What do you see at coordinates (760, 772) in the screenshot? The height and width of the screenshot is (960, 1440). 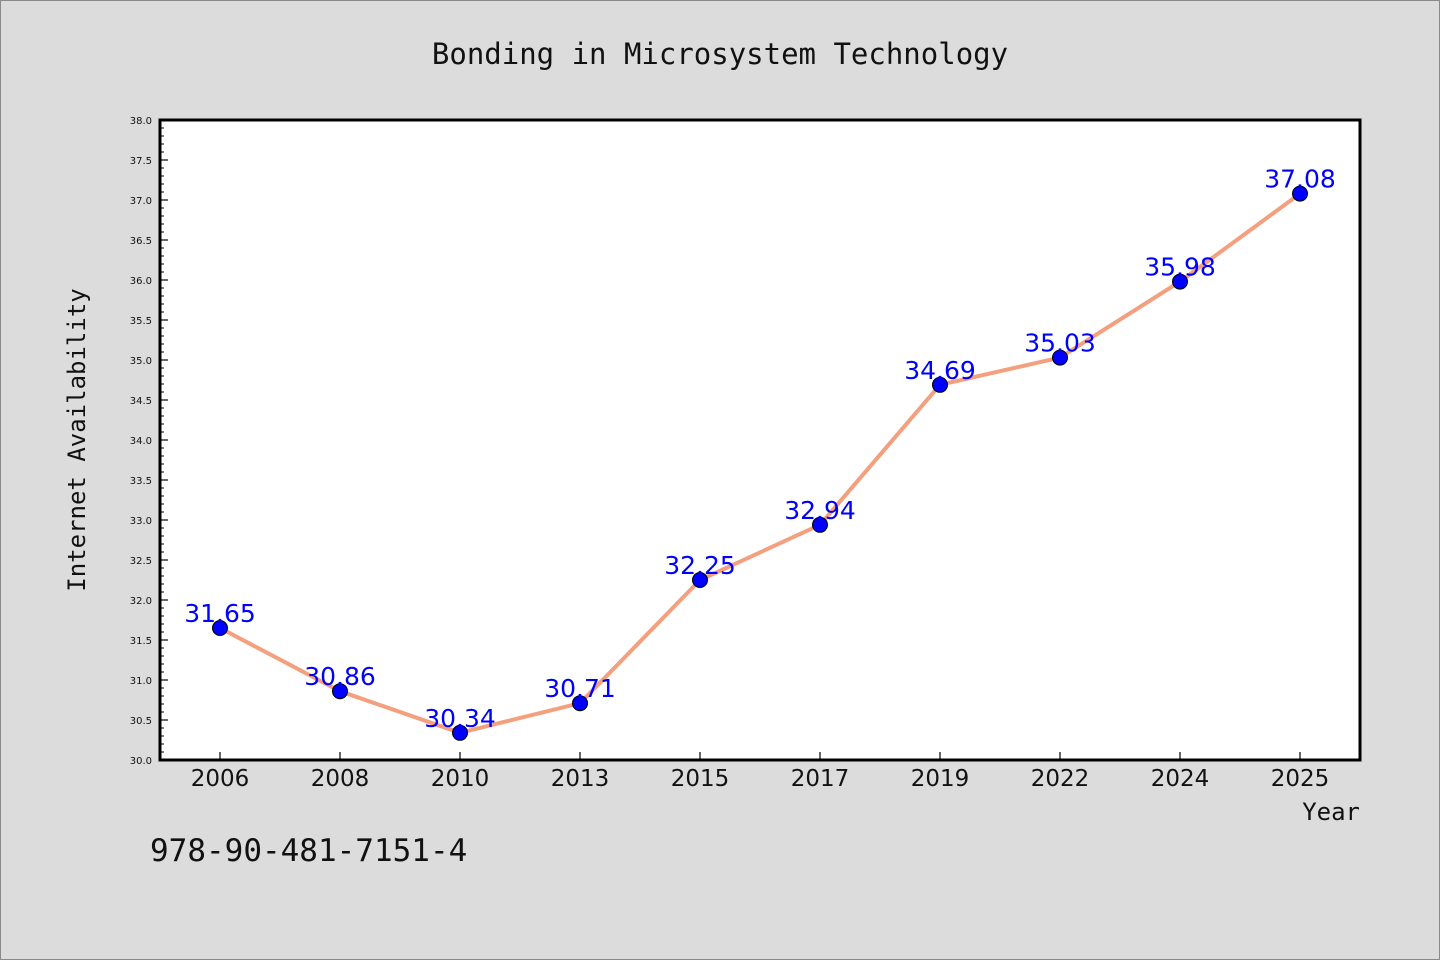 I see `x-axis: 2006 2008 2010 2013 2015 2017 2019 2022 2024 2025` at bounding box center [760, 772].